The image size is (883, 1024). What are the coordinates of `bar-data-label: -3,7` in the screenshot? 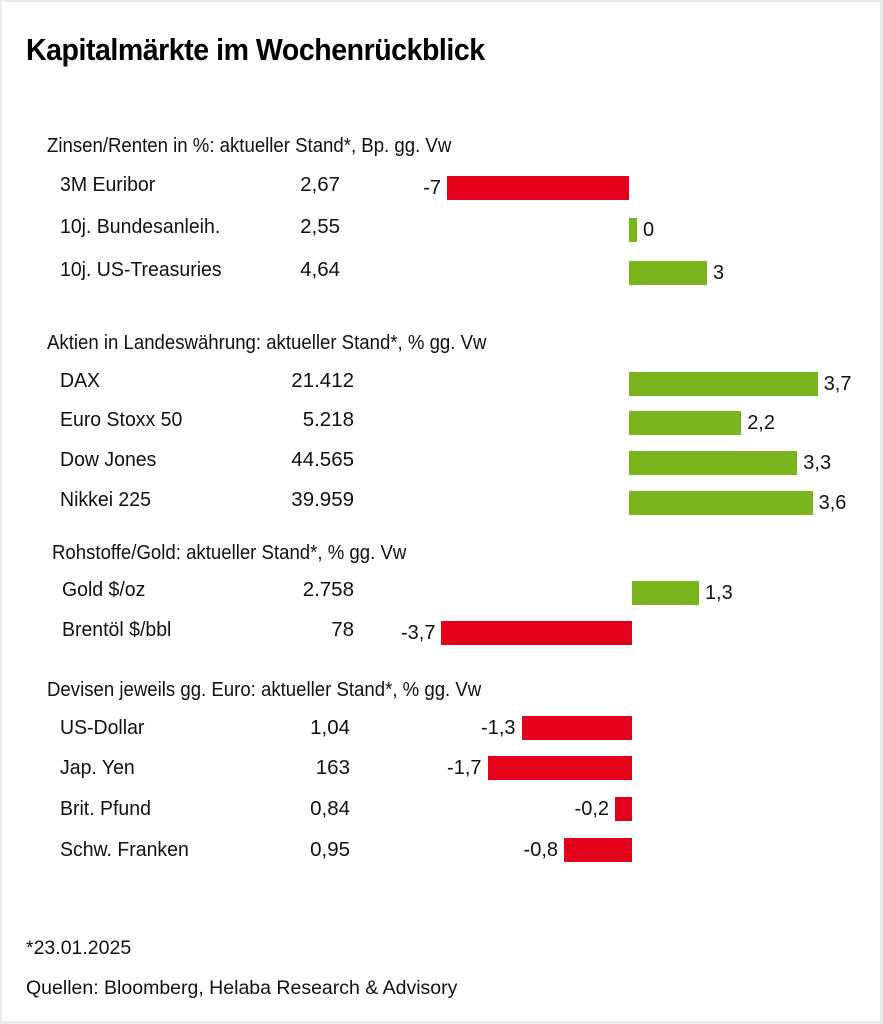 It's located at (418, 633).